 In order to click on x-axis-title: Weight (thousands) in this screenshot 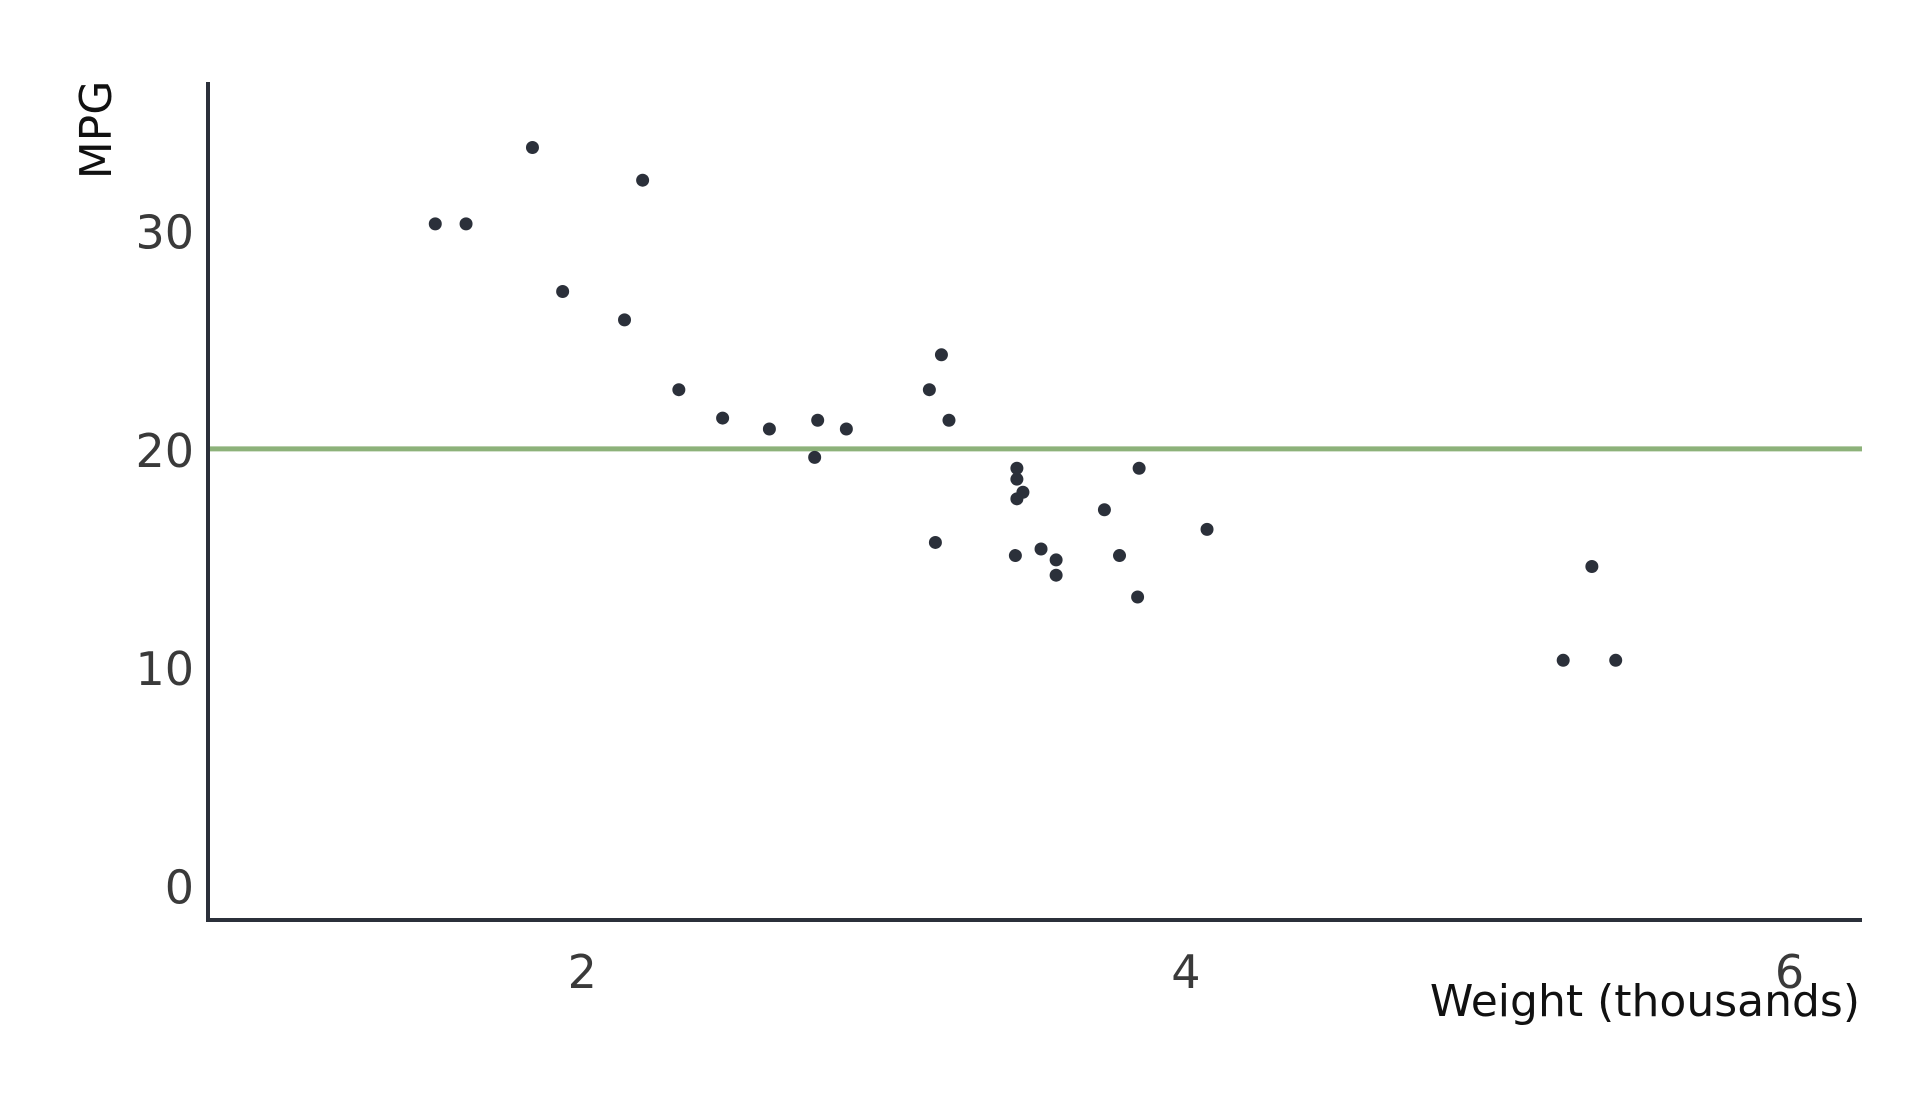, I will do `click(1645, 1001)`.